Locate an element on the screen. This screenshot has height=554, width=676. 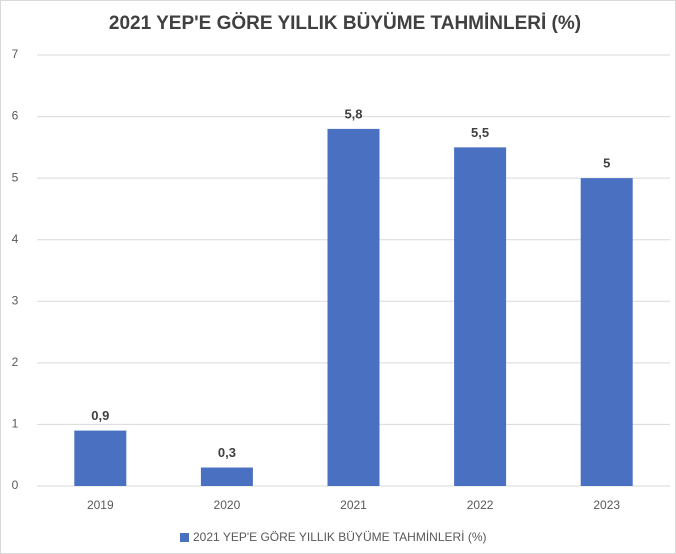
y-tick-label: 1 is located at coordinates (15, 424).